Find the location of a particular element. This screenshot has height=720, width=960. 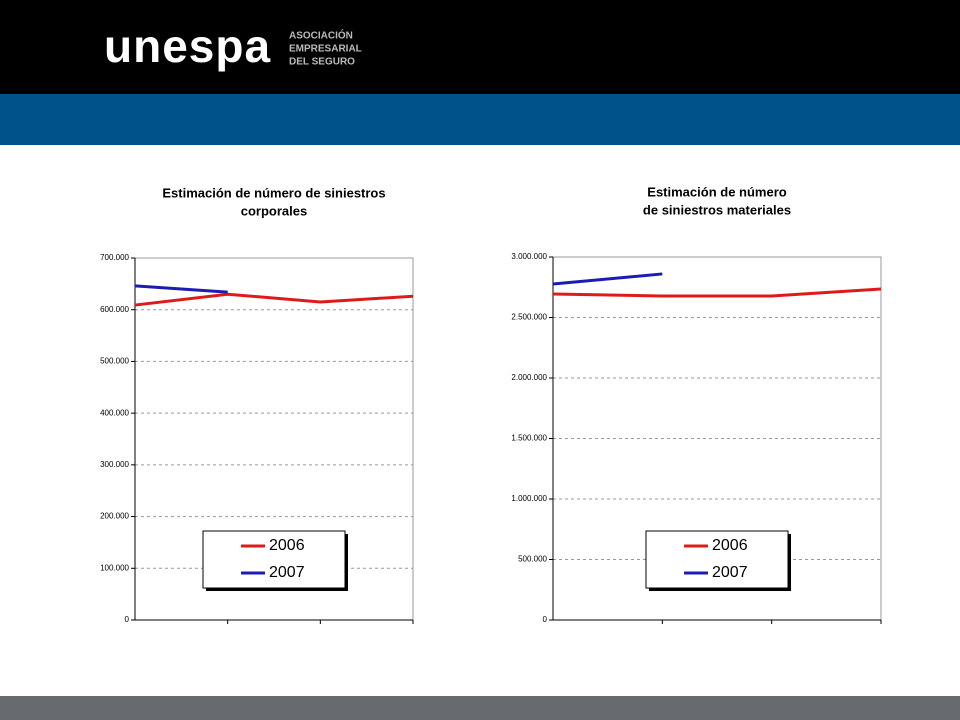

logo: unespa is located at coordinates (187, 46).